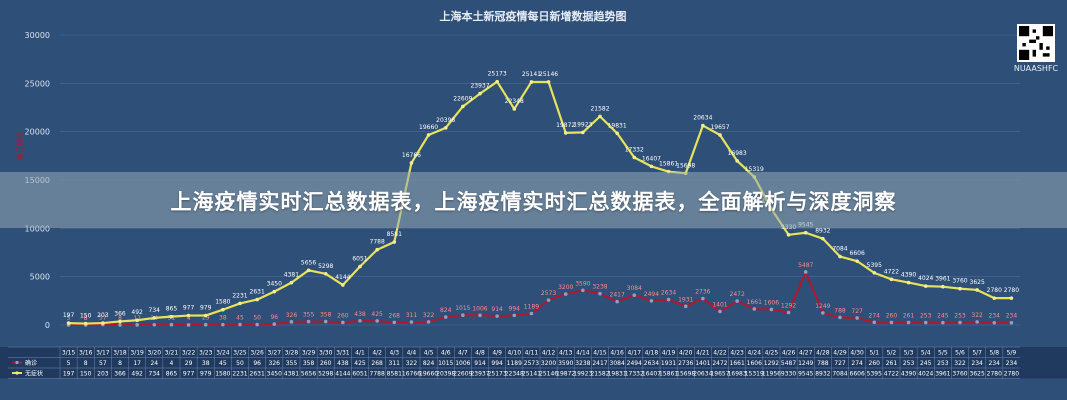  I want to click on table-cell: 197, so click(69, 374).